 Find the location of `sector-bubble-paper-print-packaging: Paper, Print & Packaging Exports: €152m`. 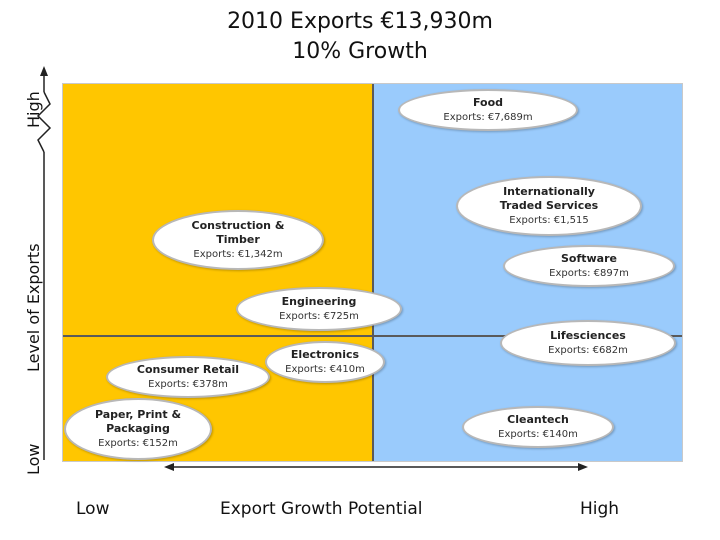

sector-bubble-paper-print-packaging: Paper, Print & Packaging Exports: €152m is located at coordinates (138, 429).